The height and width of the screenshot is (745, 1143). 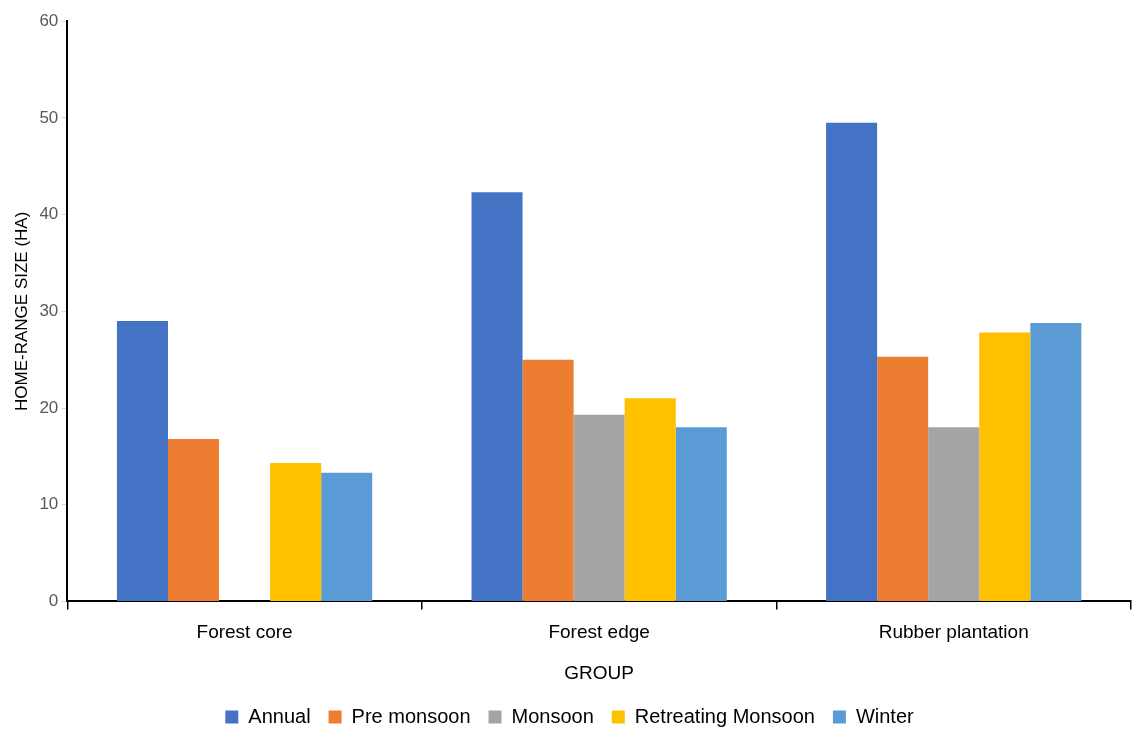 I want to click on y-axis-title: HOME-RANGE SIZE (HA), so click(x=21, y=311).